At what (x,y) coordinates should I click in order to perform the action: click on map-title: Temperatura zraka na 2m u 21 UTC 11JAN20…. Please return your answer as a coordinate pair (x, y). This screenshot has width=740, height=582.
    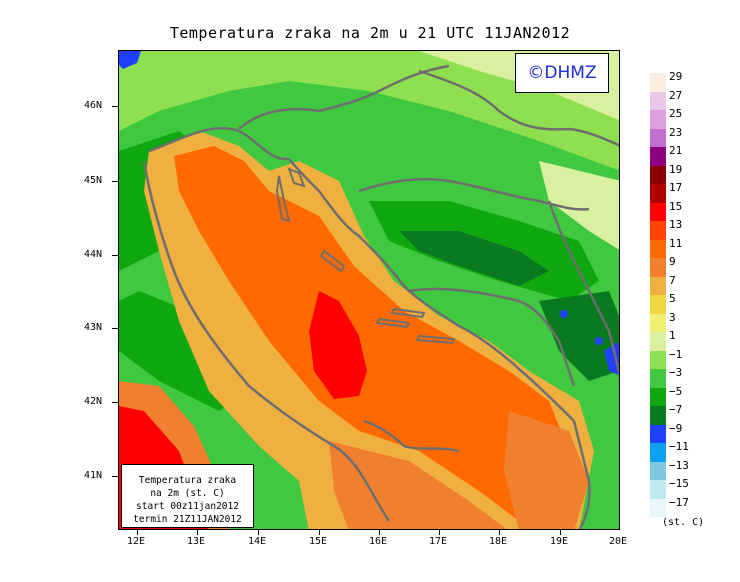
    Looking at the image, I should click on (370, 33).